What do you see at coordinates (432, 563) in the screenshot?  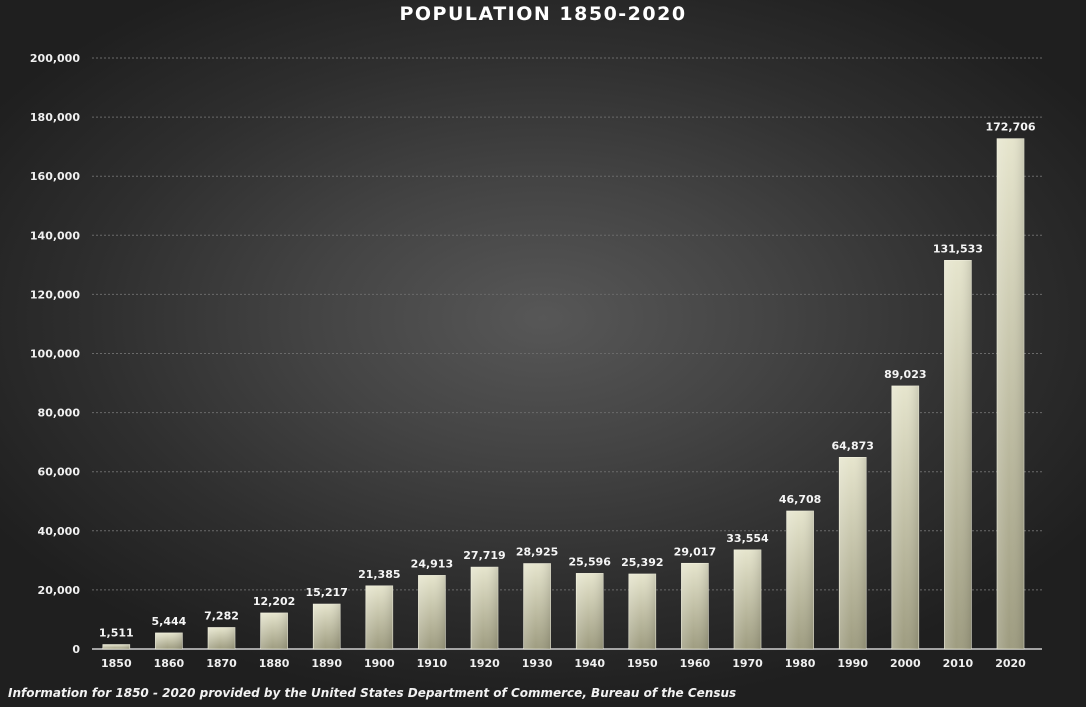 I see `data-label-1910: 24,913` at bounding box center [432, 563].